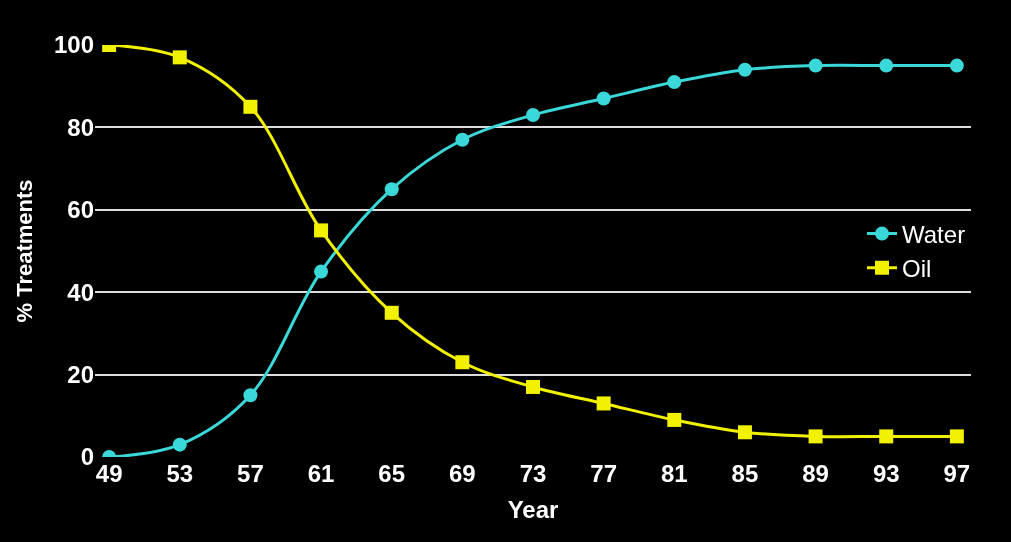 Image resolution: width=1011 pixels, height=542 pixels. What do you see at coordinates (603, 473) in the screenshot?
I see `x-tick-label: 77` at bounding box center [603, 473].